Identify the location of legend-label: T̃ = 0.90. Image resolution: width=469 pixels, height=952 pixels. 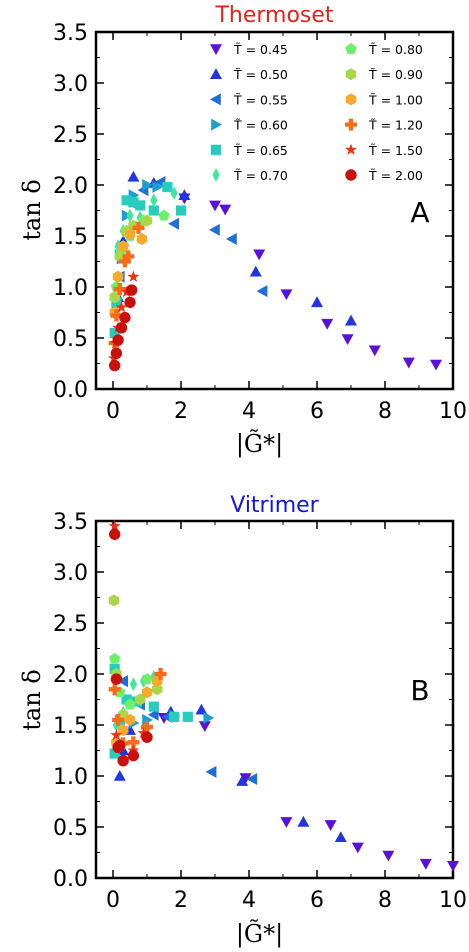
(395, 74).